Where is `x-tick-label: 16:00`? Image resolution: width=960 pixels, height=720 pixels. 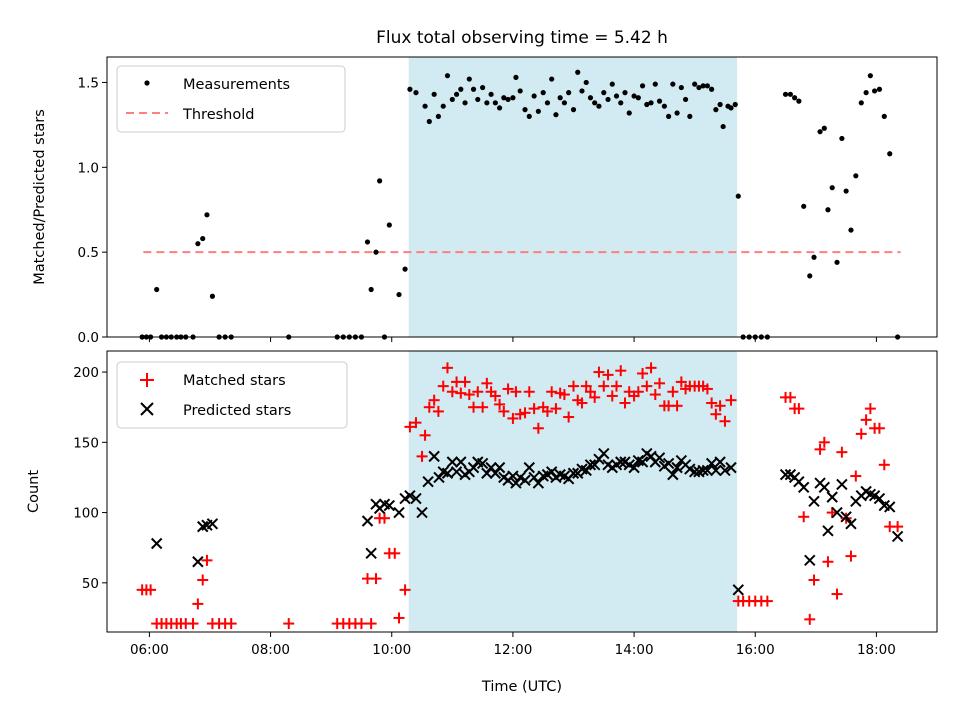 x-tick-label: 16:00 is located at coordinates (755, 650).